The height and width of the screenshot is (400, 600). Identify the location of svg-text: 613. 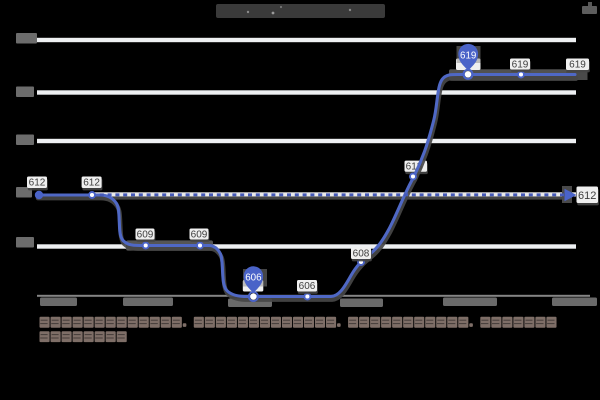
(414, 167).